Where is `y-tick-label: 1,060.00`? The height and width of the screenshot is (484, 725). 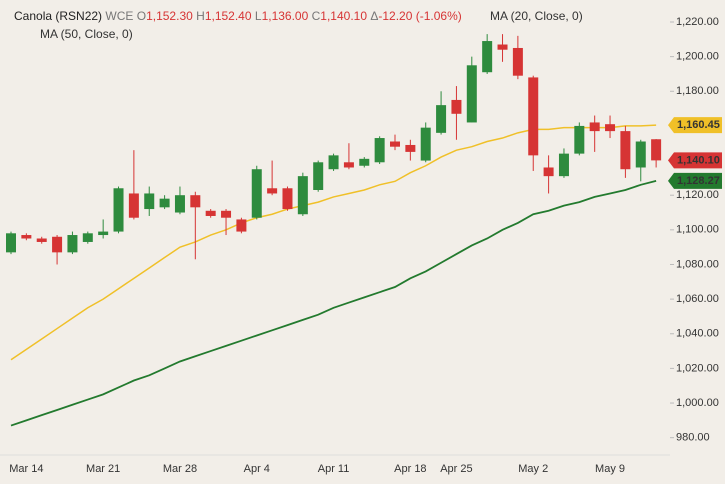
y-tick-label: 1,060.00 is located at coordinates (697, 299).